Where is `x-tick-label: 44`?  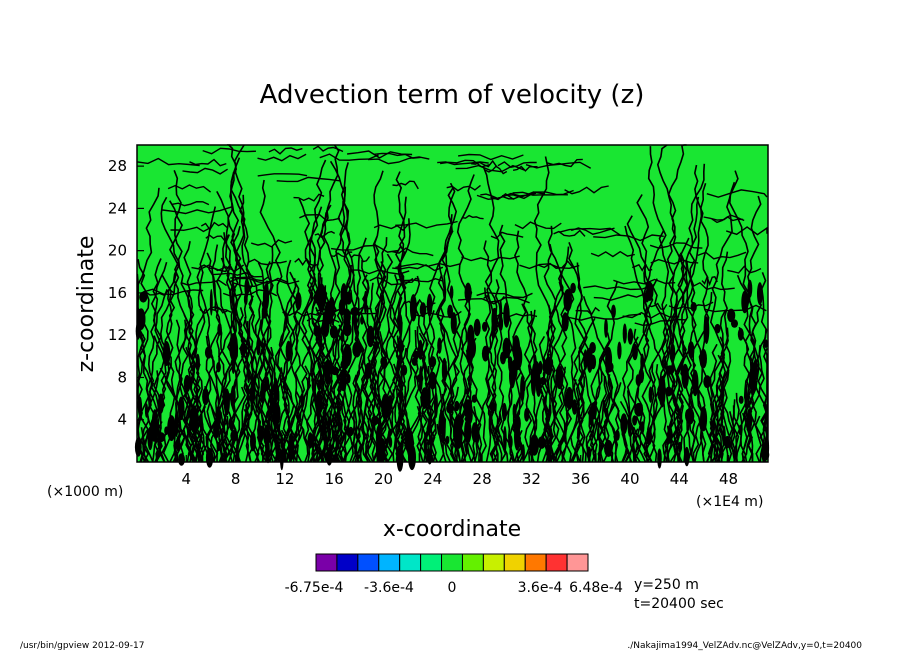
x-tick-label: 44 is located at coordinates (679, 479).